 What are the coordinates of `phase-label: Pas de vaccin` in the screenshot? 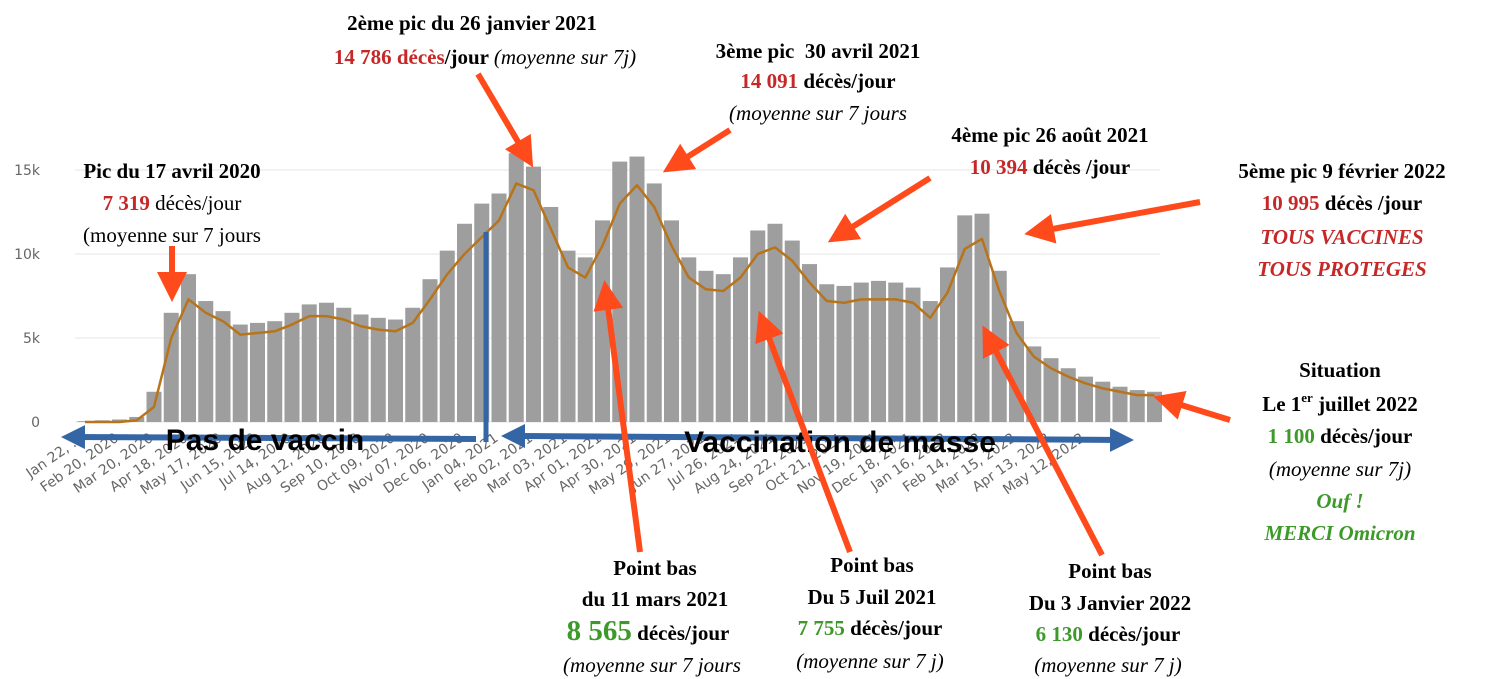 It's located at (265, 440).